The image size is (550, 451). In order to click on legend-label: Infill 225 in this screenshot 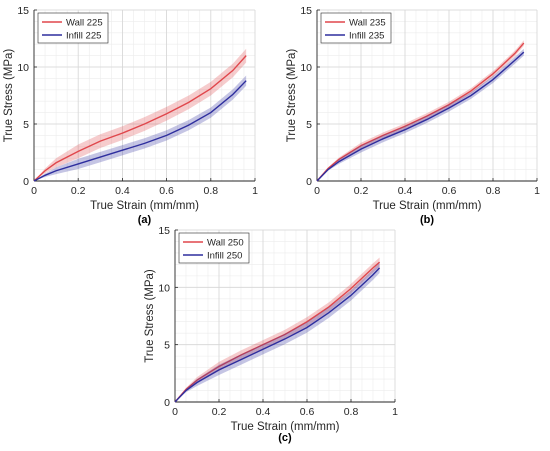, I will do `click(83, 36)`.